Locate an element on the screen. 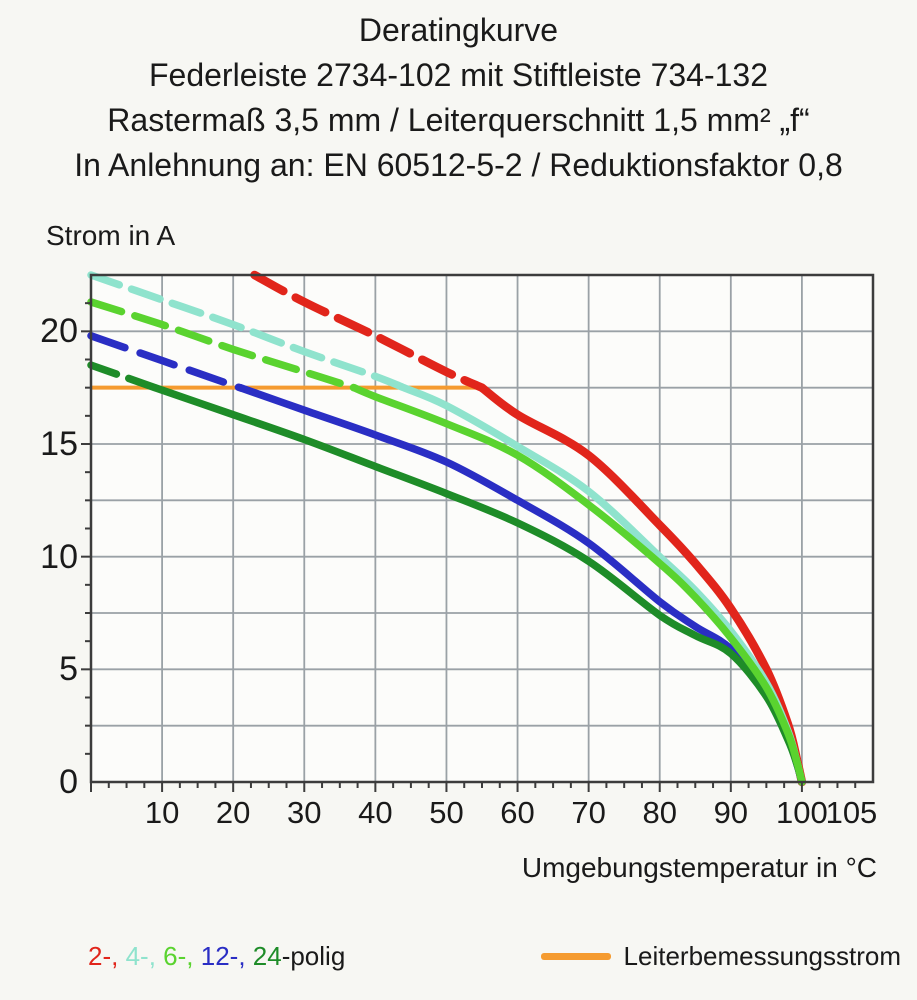  x-tick-label-60: 60 is located at coordinates (517, 812).